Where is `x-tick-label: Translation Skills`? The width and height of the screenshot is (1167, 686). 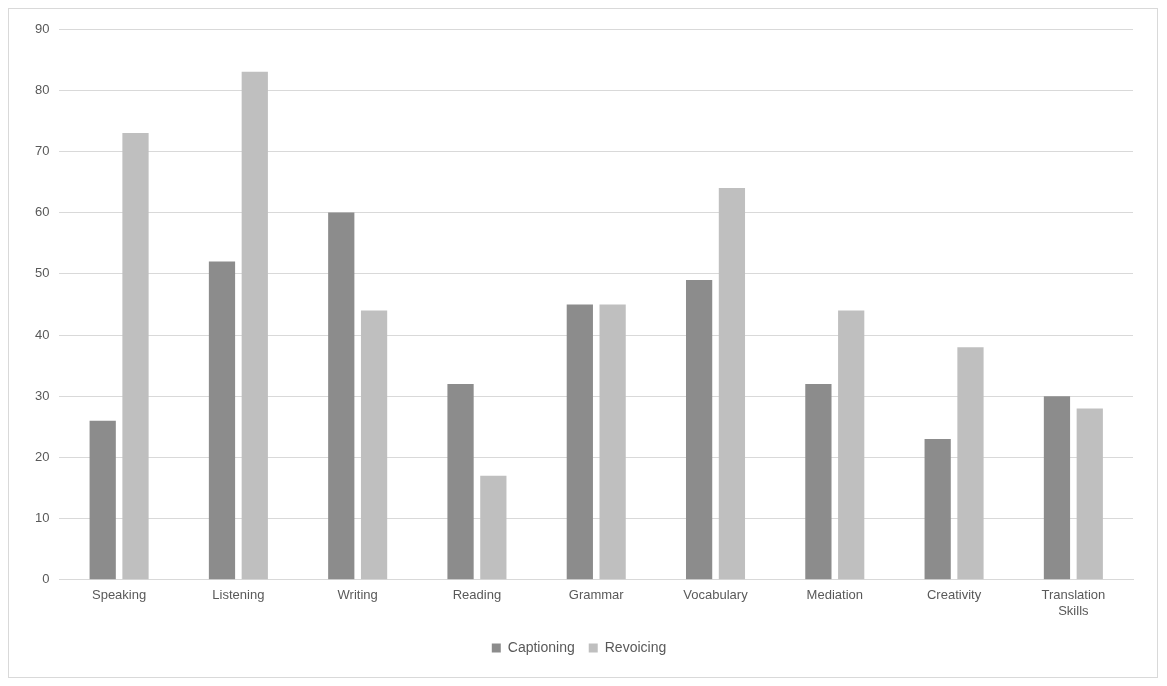
x-tick-label: Translation Skills is located at coordinates (1073, 602).